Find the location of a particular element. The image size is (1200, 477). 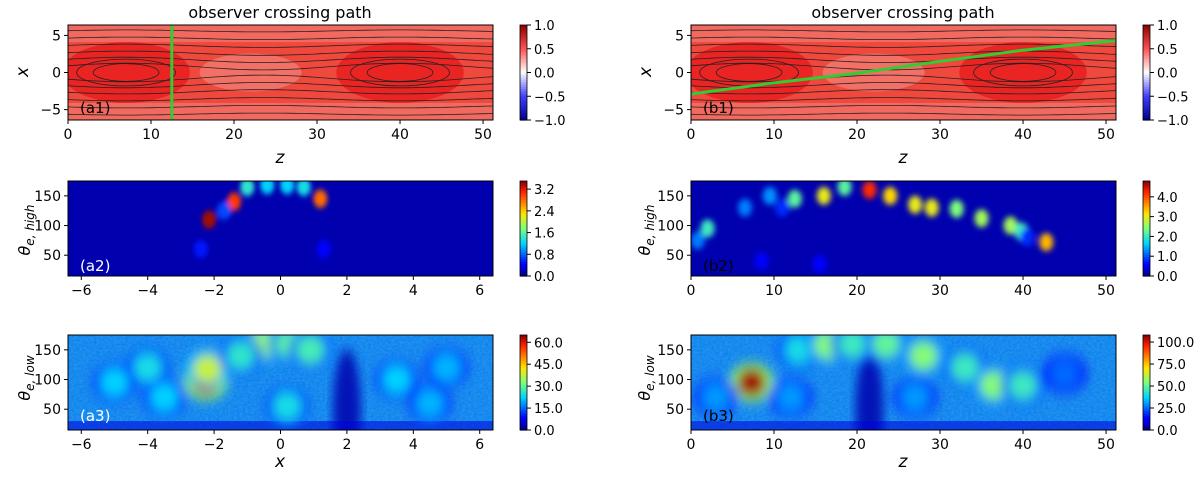

colorbar-tick-label: 1.6 is located at coordinates (544, 234).